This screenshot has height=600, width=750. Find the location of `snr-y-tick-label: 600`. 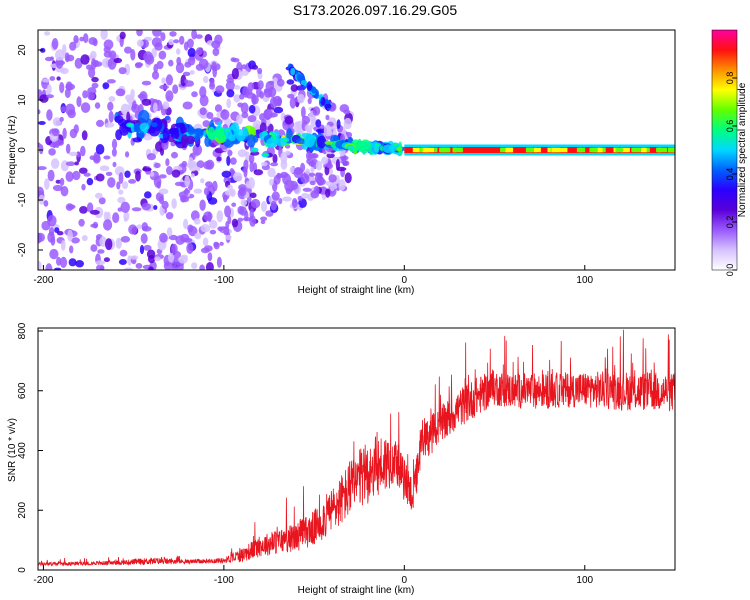

snr-y-tick-label: 600 is located at coordinates (22, 390).